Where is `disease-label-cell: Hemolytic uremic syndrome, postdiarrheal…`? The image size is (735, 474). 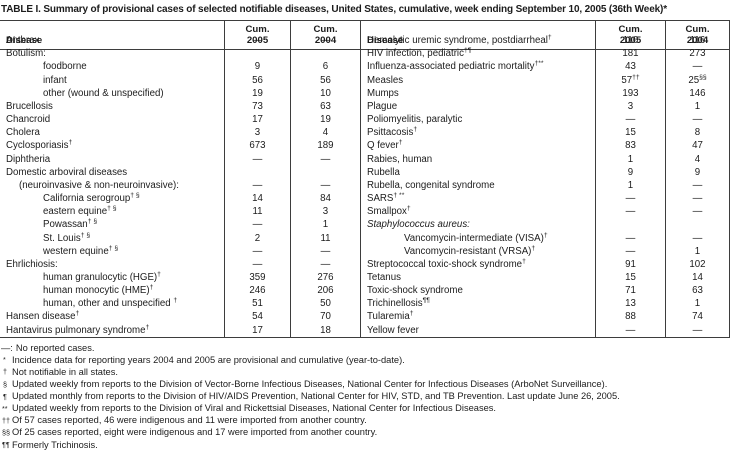
disease-label-cell: Hemolytic uremic syndrome, postdiarrheal… is located at coordinates (477, 41).